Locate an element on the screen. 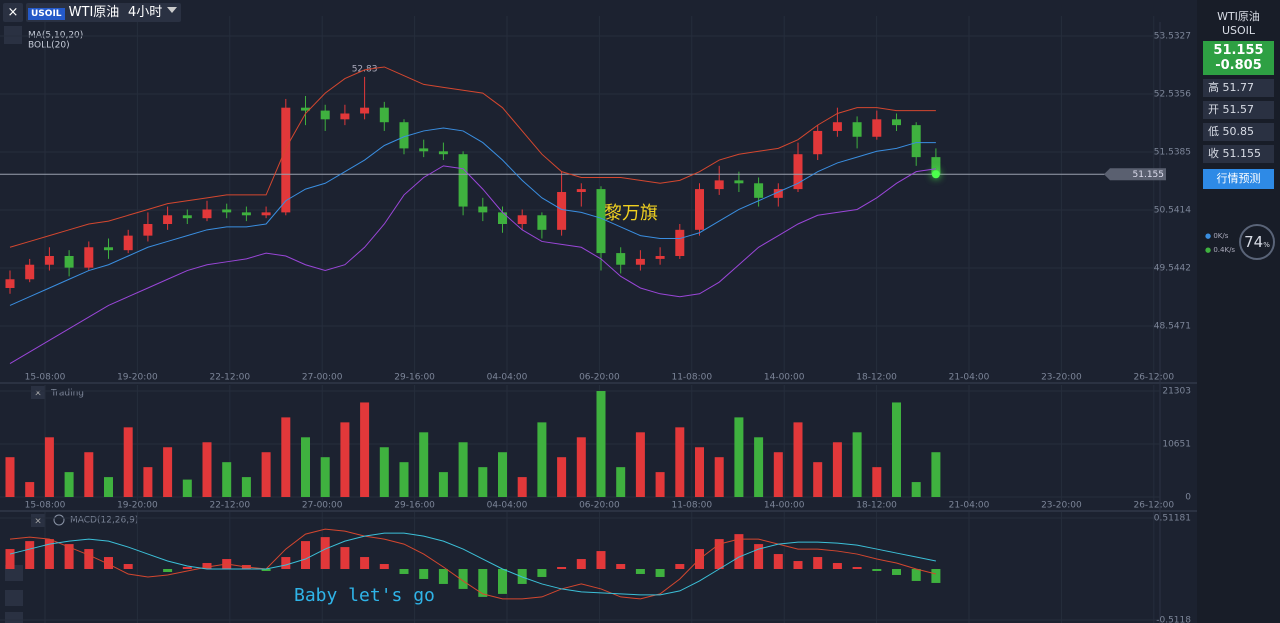  period-select: 4小时 is located at coordinates (153, 12).